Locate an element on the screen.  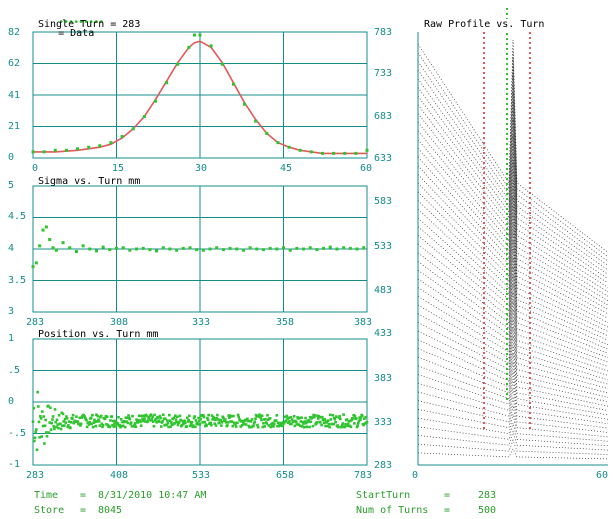
x-tick-label: 45 is located at coordinates (286, 168).